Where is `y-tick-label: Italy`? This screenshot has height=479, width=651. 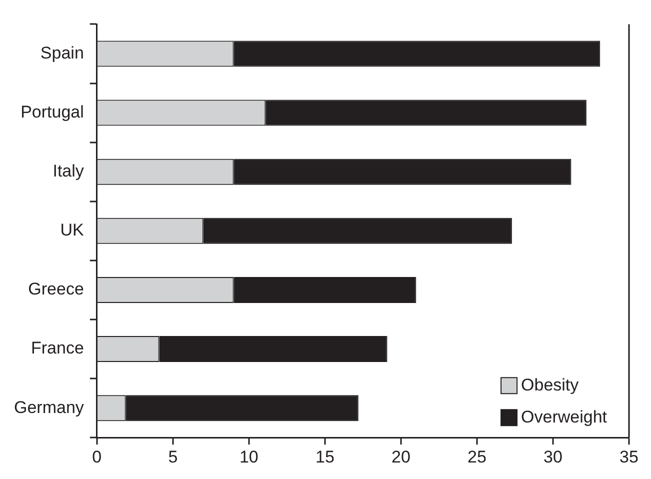
y-tick-label: Italy is located at coordinates (68, 171).